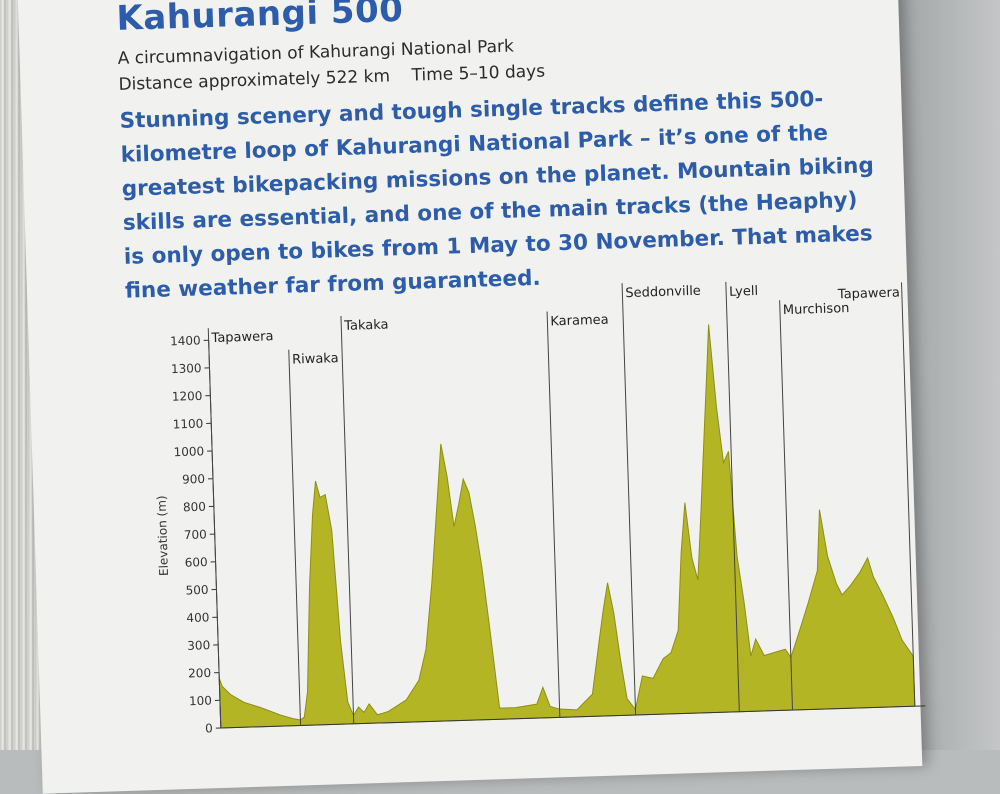 The image size is (1000, 794). I want to click on y-tick-label: 200, so click(199, 673).